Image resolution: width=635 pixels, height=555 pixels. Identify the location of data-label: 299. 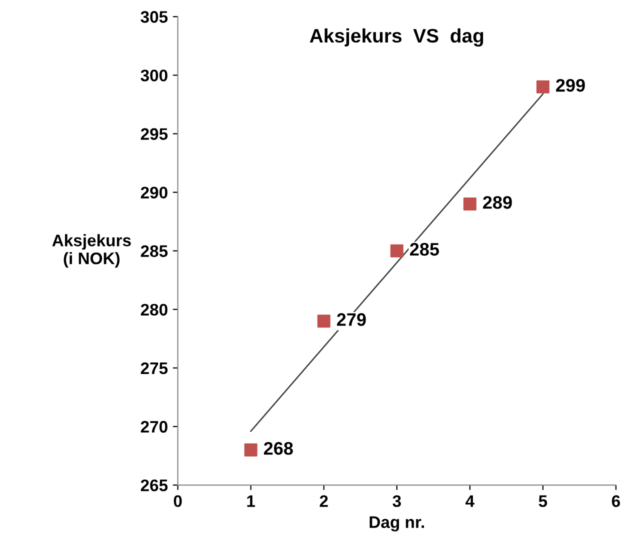
(570, 85).